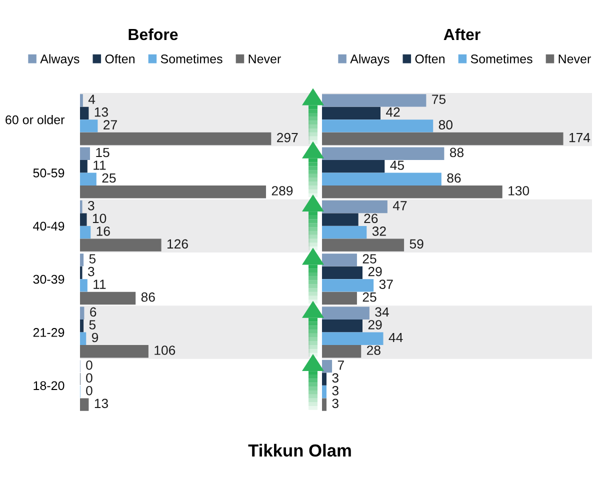 This screenshot has width=600, height=483. What do you see at coordinates (371, 219) in the screenshot?
I see `data-label: 26` at bounding box center [371, 219].